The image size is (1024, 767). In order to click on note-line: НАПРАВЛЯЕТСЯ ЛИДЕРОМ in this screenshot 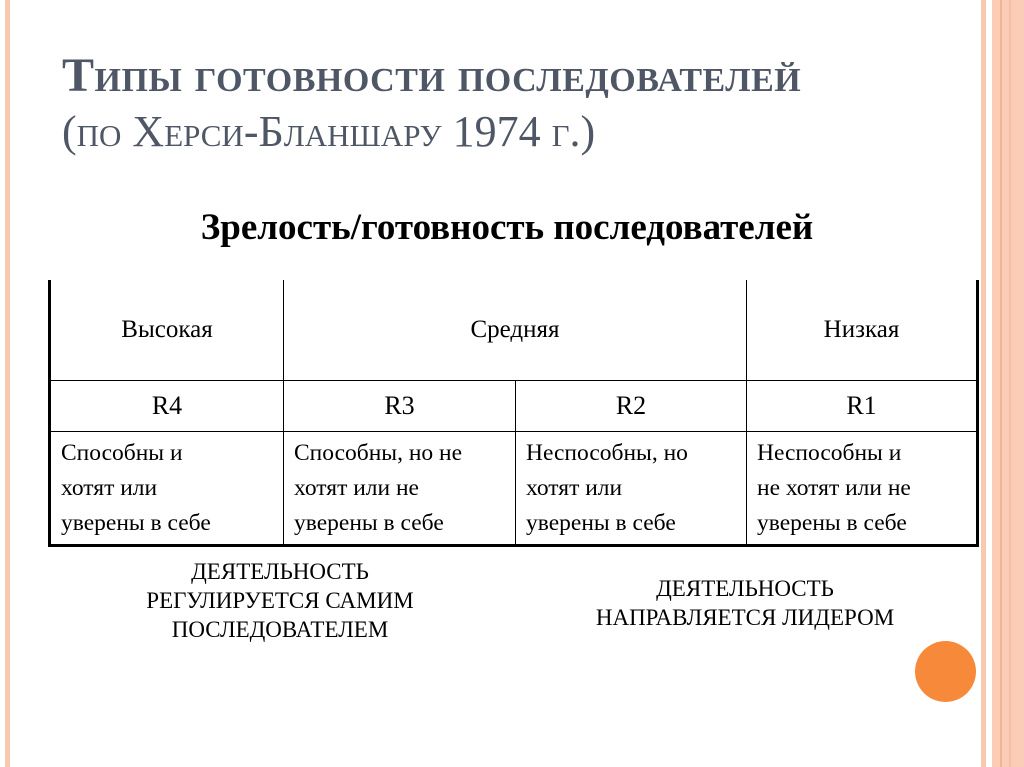, I will do `click(745, 617)`.